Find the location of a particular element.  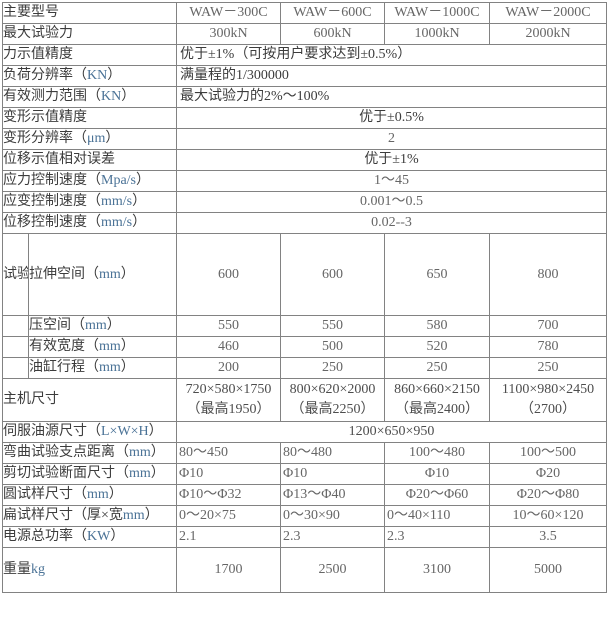

model-value-3: WAW－1000C is located at coordinates (437, 13).